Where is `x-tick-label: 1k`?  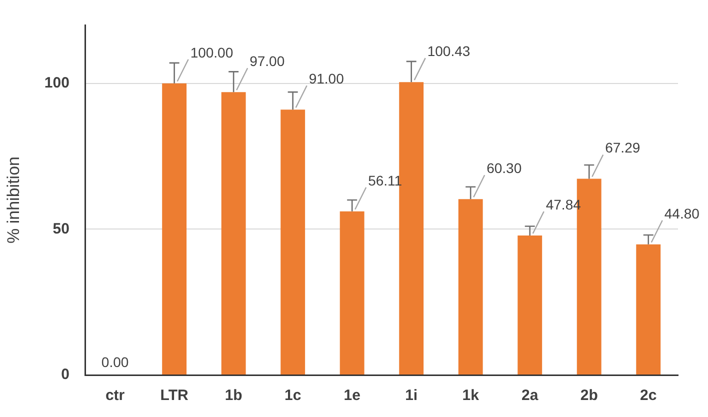
x-tick-label: 1k is located at coordinates (471, 395).